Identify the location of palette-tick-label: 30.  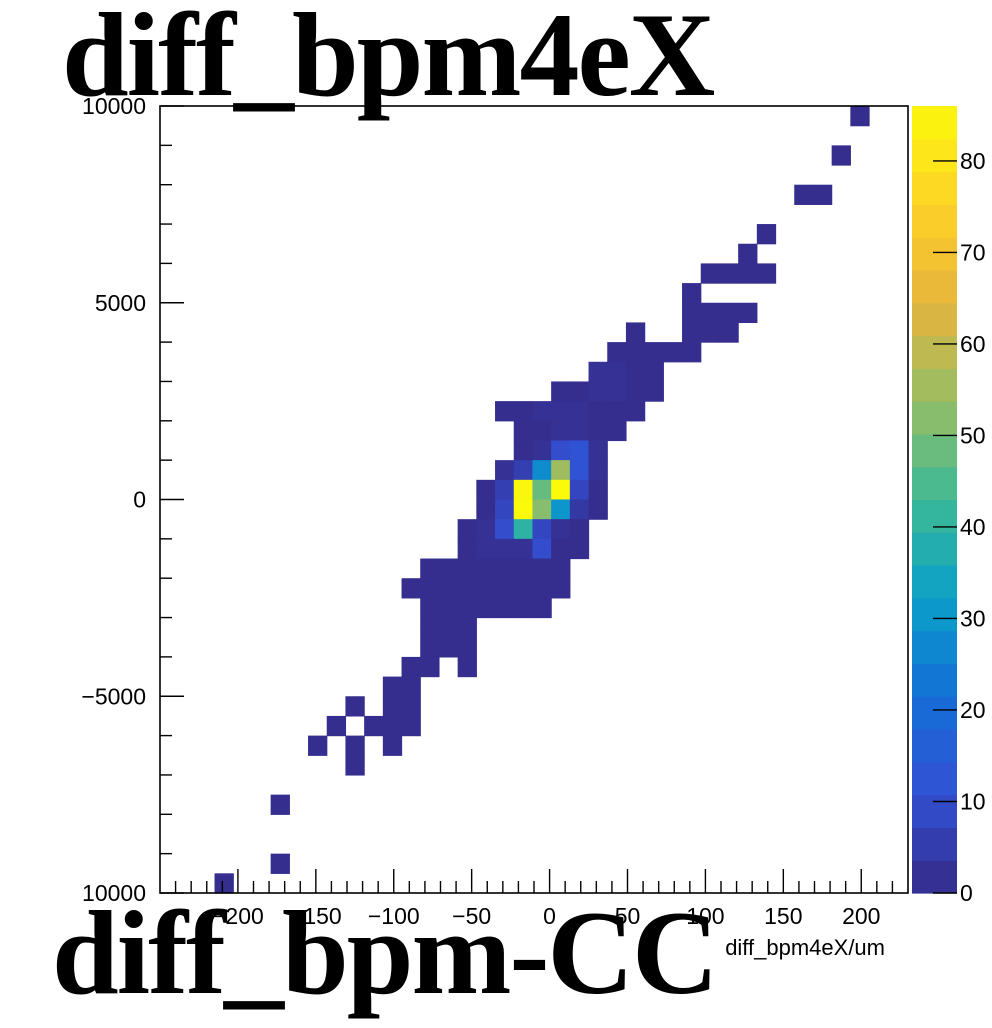
(973, 618).